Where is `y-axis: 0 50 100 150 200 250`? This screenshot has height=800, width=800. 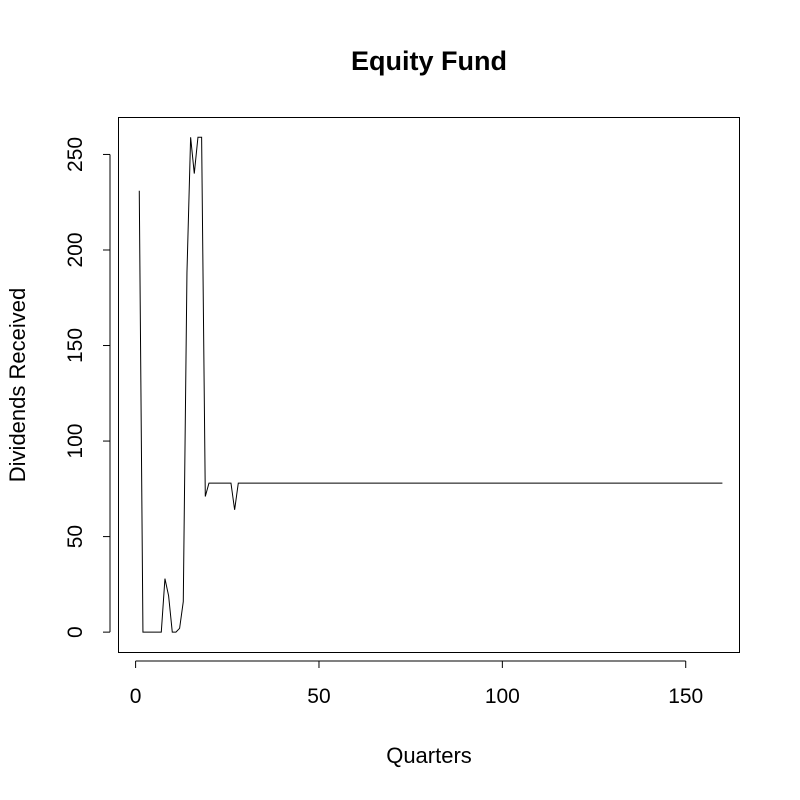
y-axis: 0 50 100 150 200 250 is located at coordinates (87, 387).